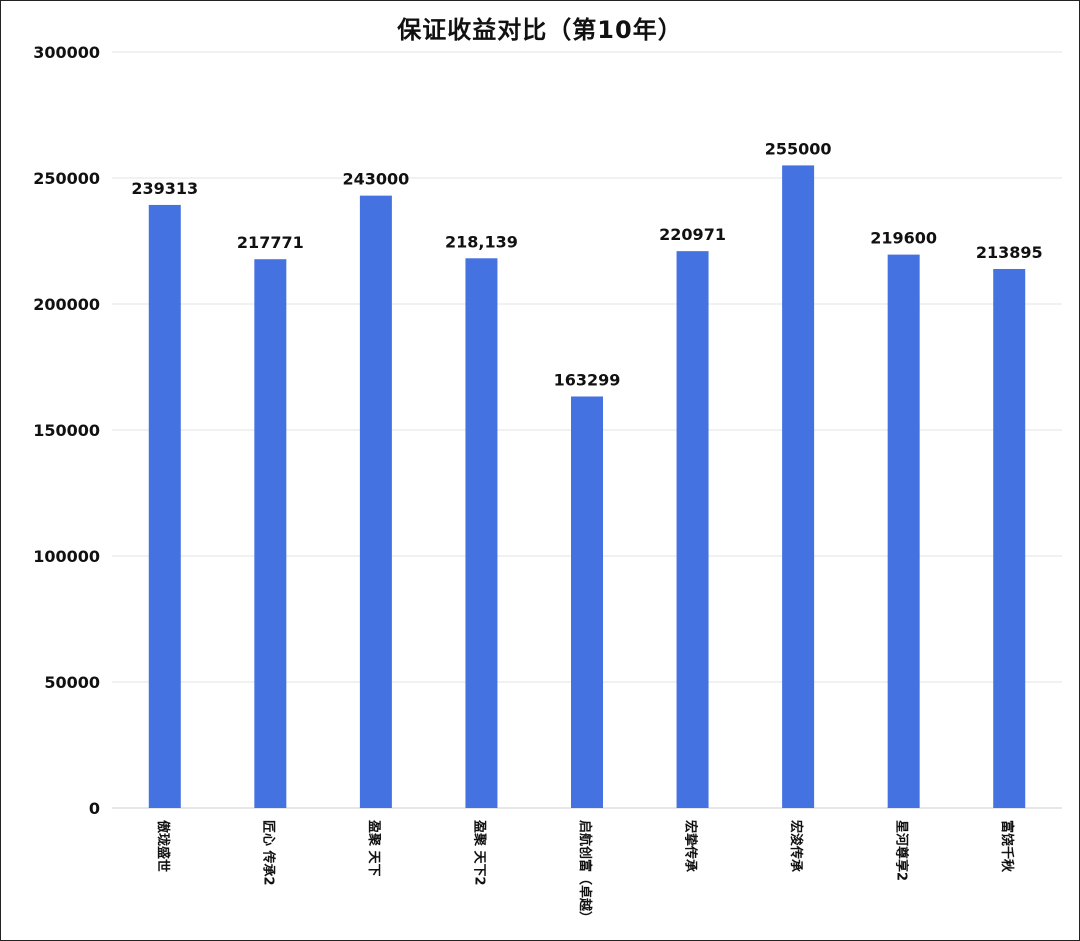  What do you see at coordinates (373, 848) in the screenshot?
I see `x-tick-label: 盈聚 天下` at bounding box center [373, 848].